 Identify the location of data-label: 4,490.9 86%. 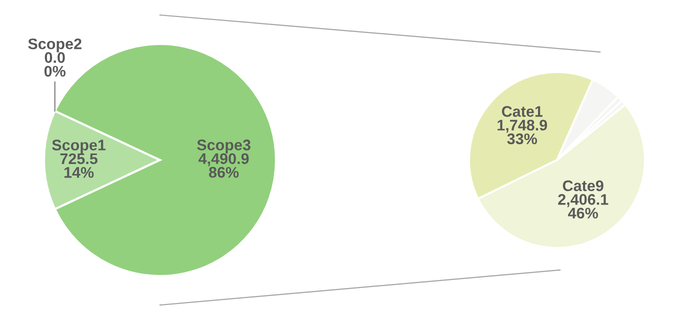
(223, 165).